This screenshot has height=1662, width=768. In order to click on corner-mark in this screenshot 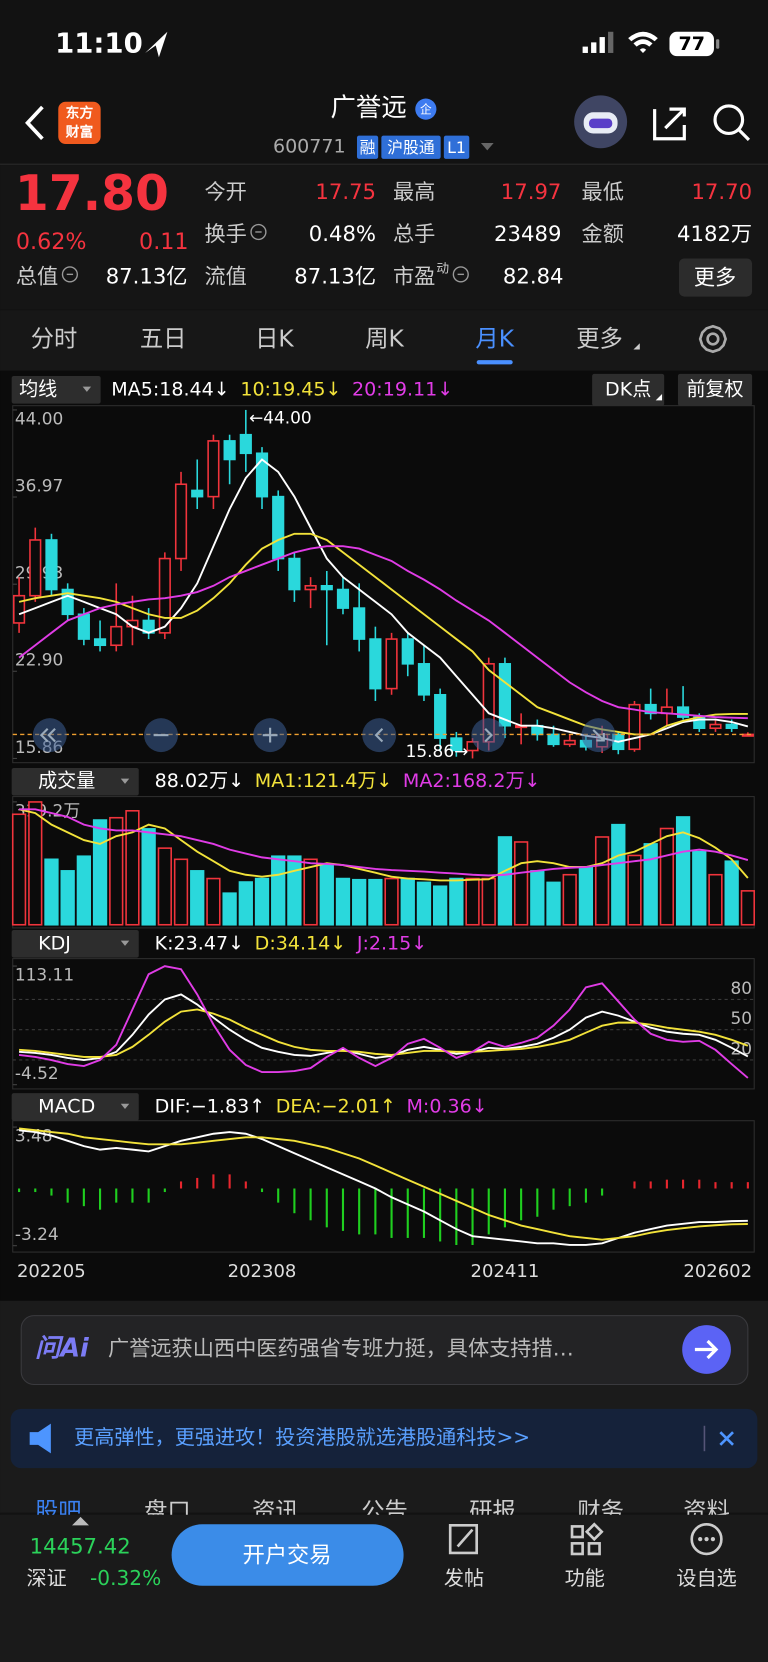, I will do `click(659, 397)`.